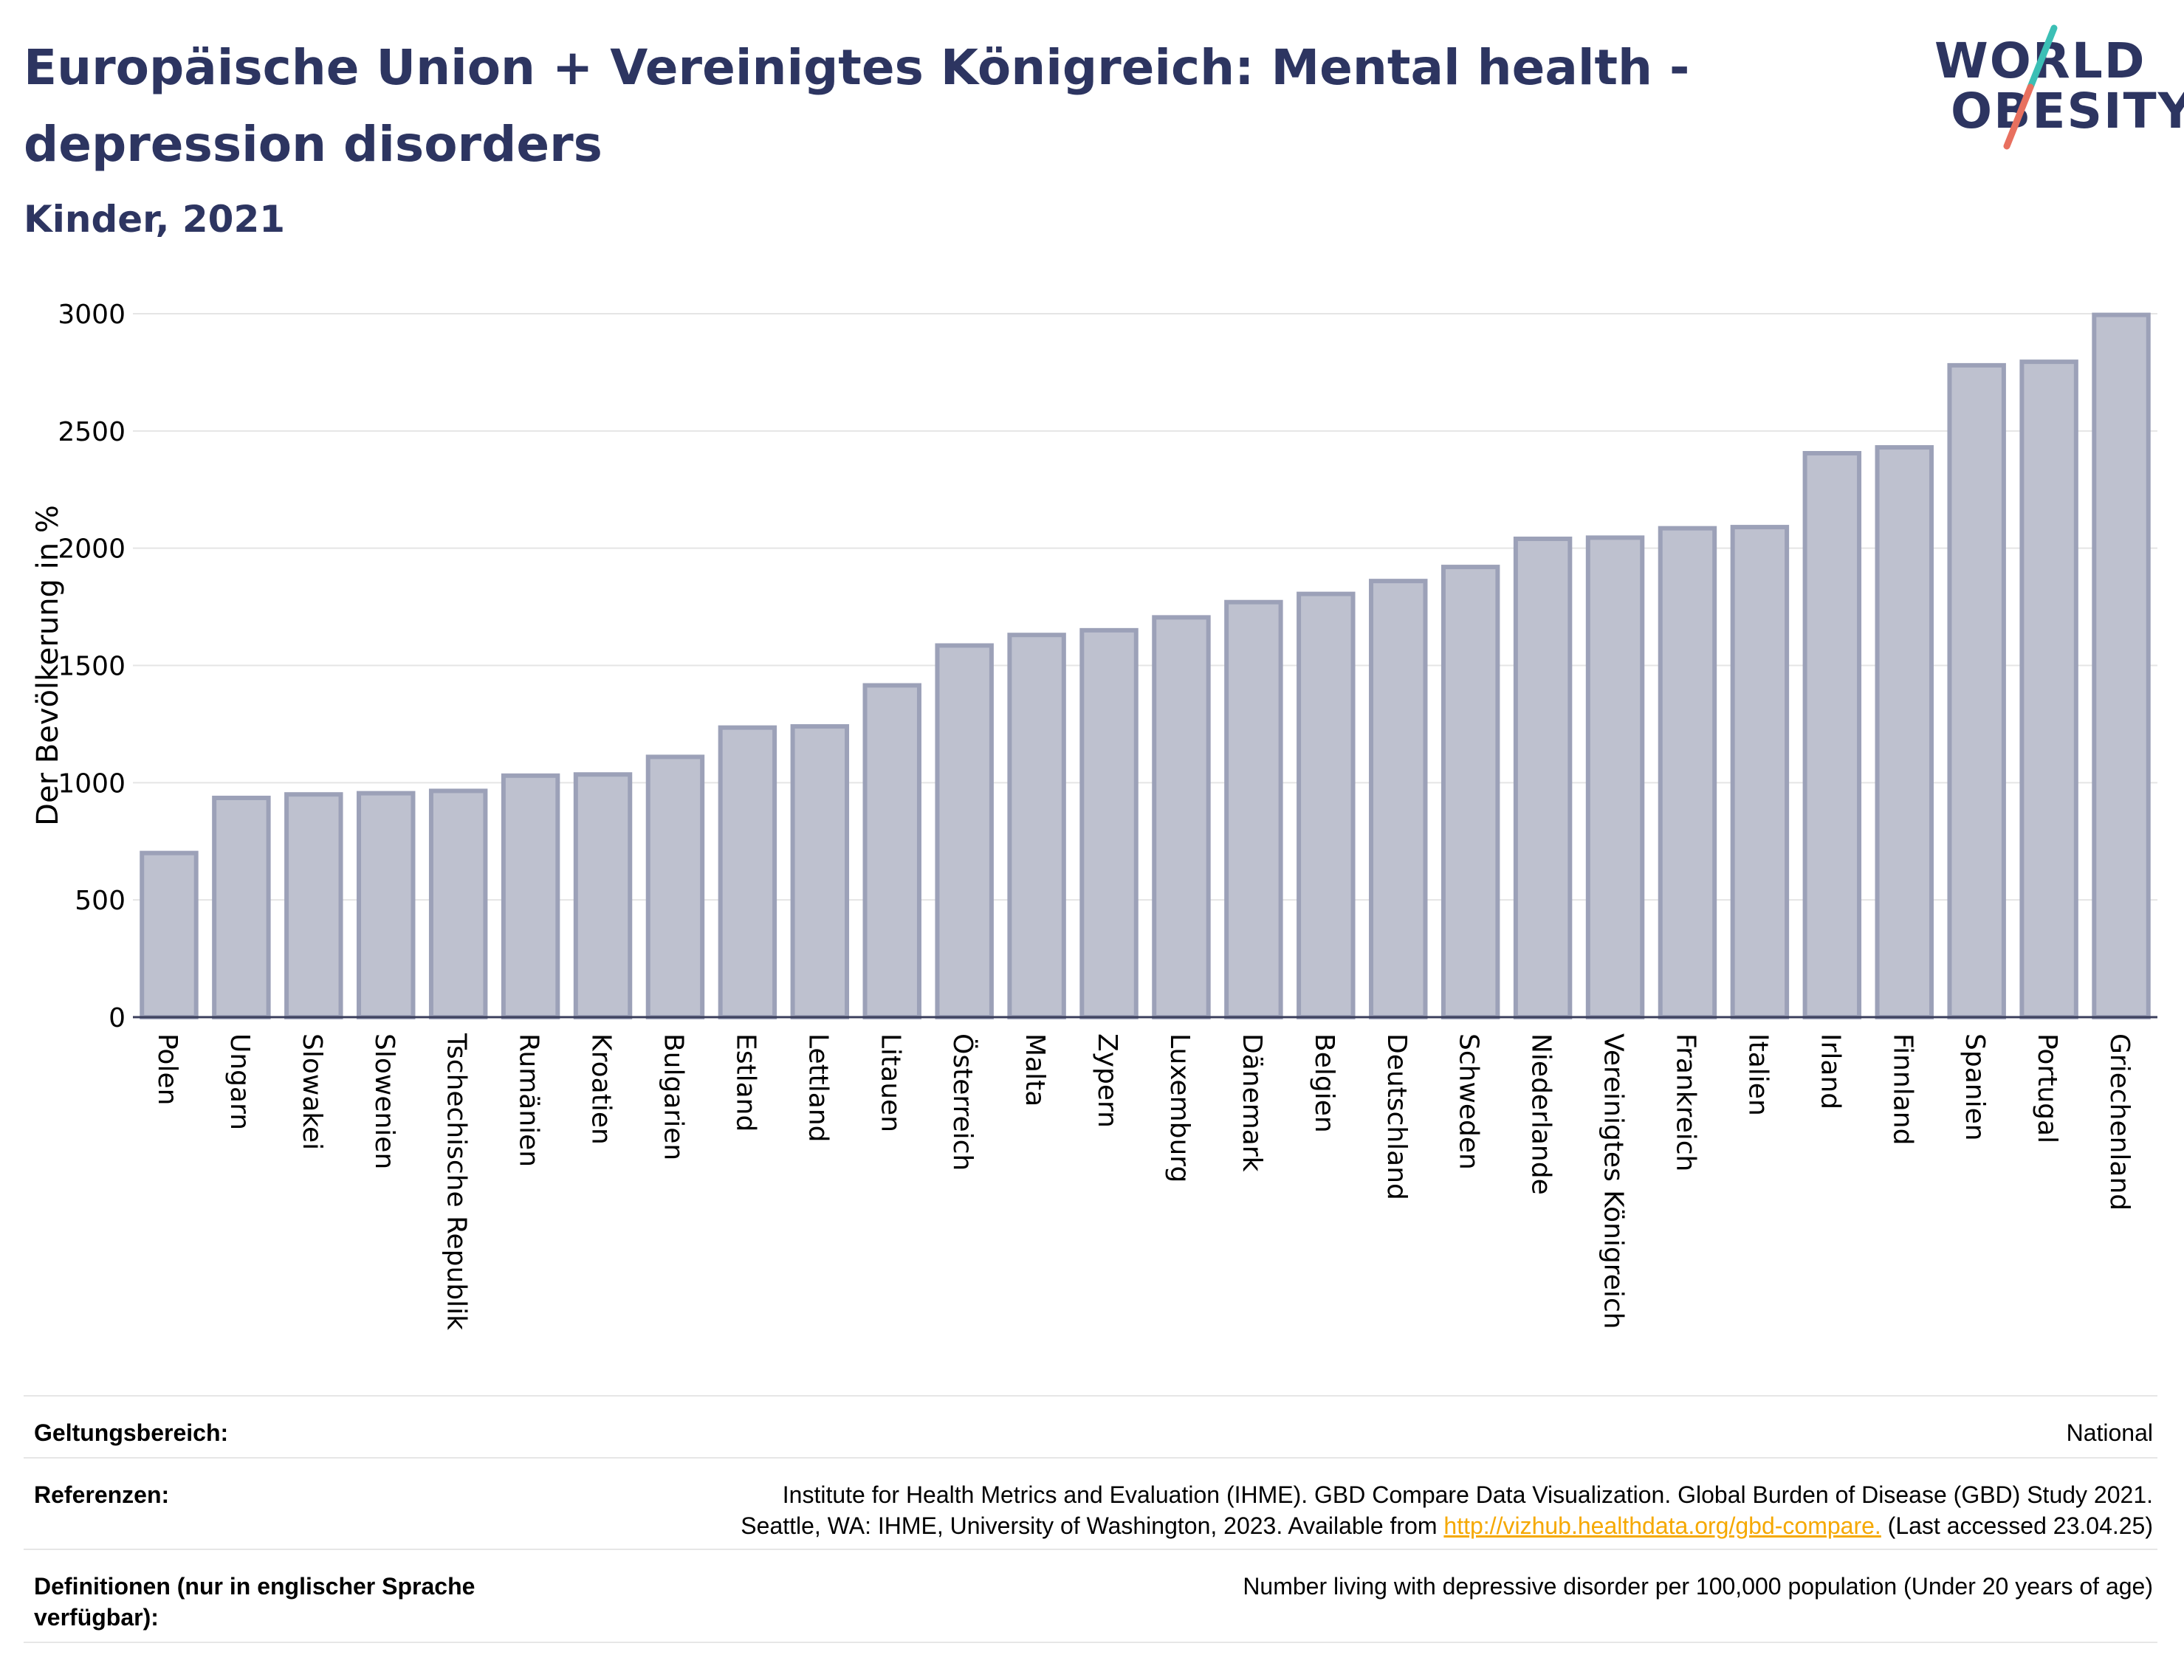 This screenshot has width=2184, height=1680. What do you see at coordinates (2067, 112) in the screenshot?
I see `logo-line-2: OBESITY` at bounding box center [2067, 112].